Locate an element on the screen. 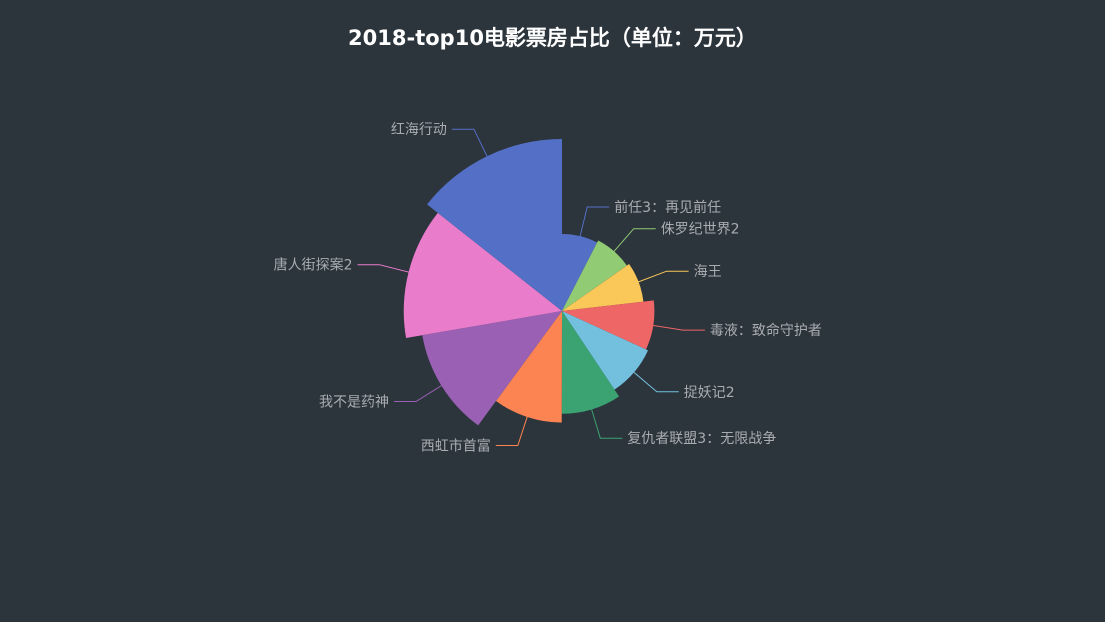  slice-label-5: 捉妖记2 is located at coordinates (709, 393).